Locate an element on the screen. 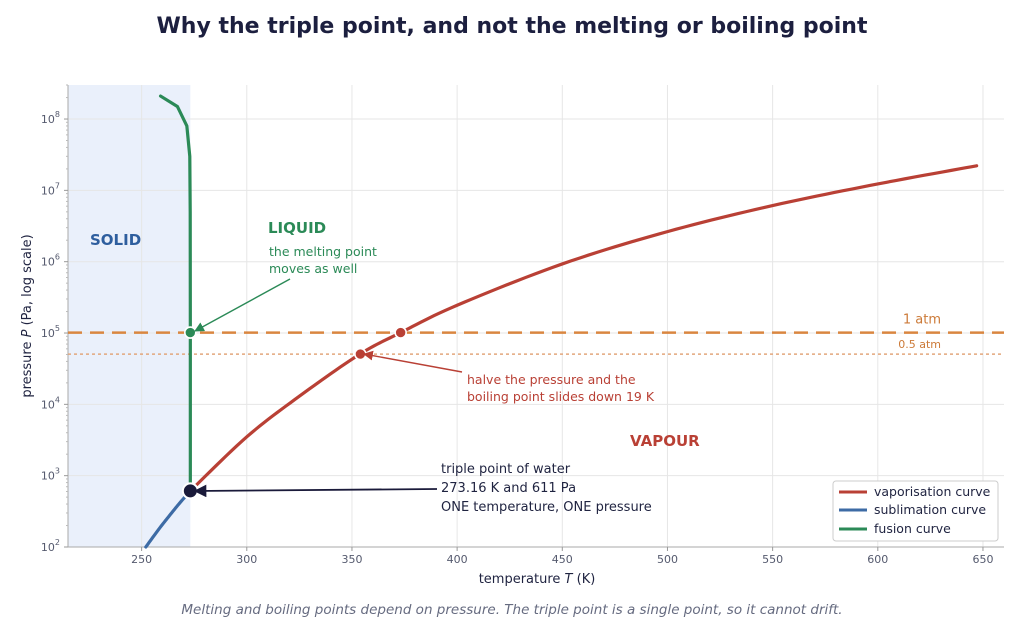  x-tick-label: 500 is located at coordinates (667, 559).